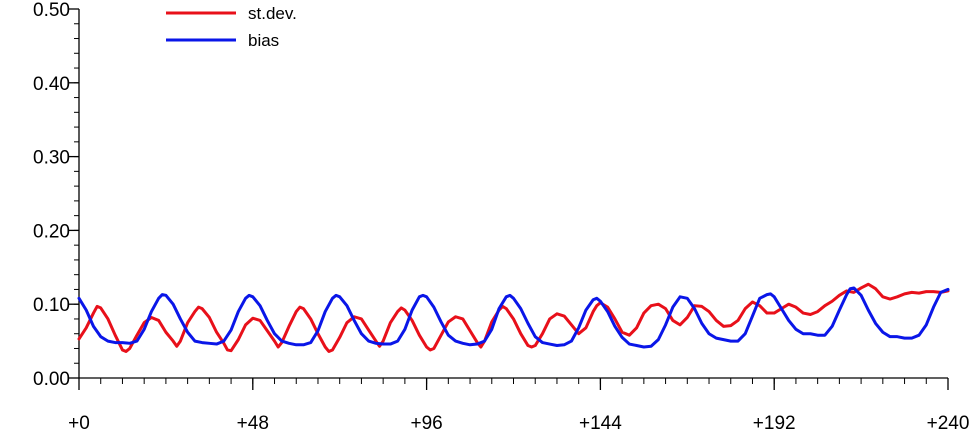 The width and height of the screenshot is (975, 431). What do you see at coordinates (79, 422) in the screenshot?
I see `x-tick-label: +0` at bounding box center [79, 422].